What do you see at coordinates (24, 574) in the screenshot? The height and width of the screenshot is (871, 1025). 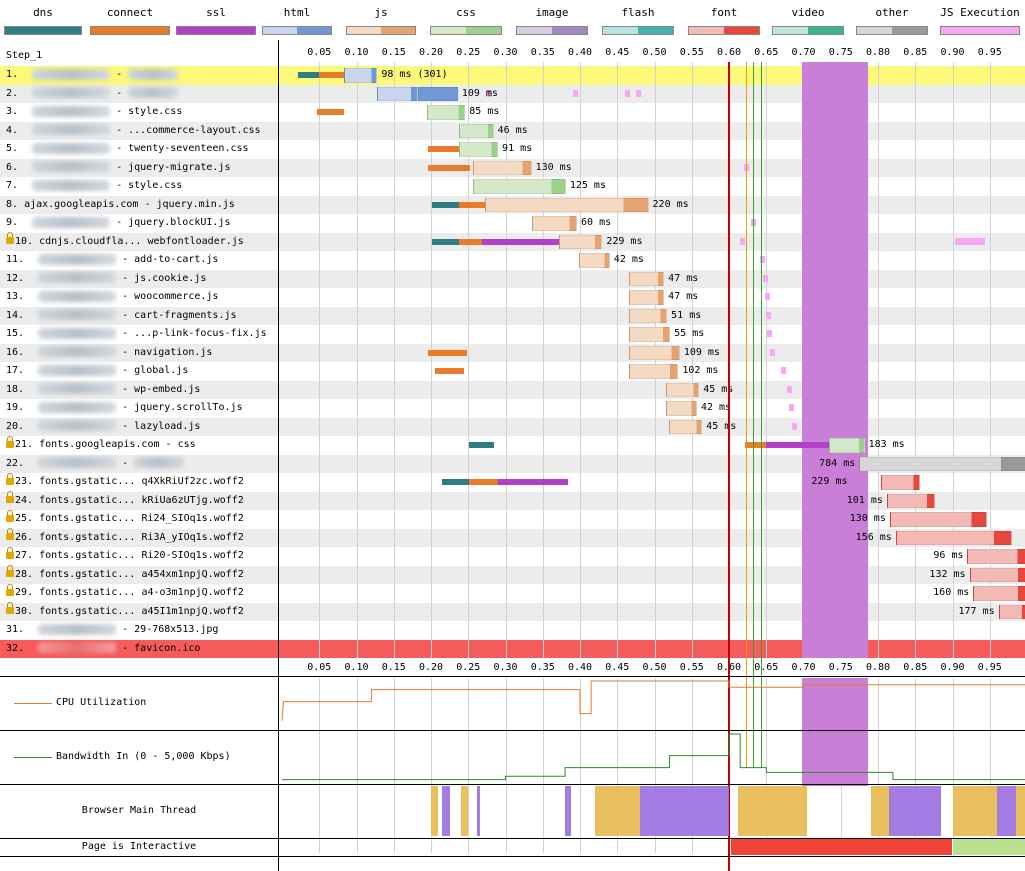 I see `request-number: 28.` at bounding box center [24, 574].